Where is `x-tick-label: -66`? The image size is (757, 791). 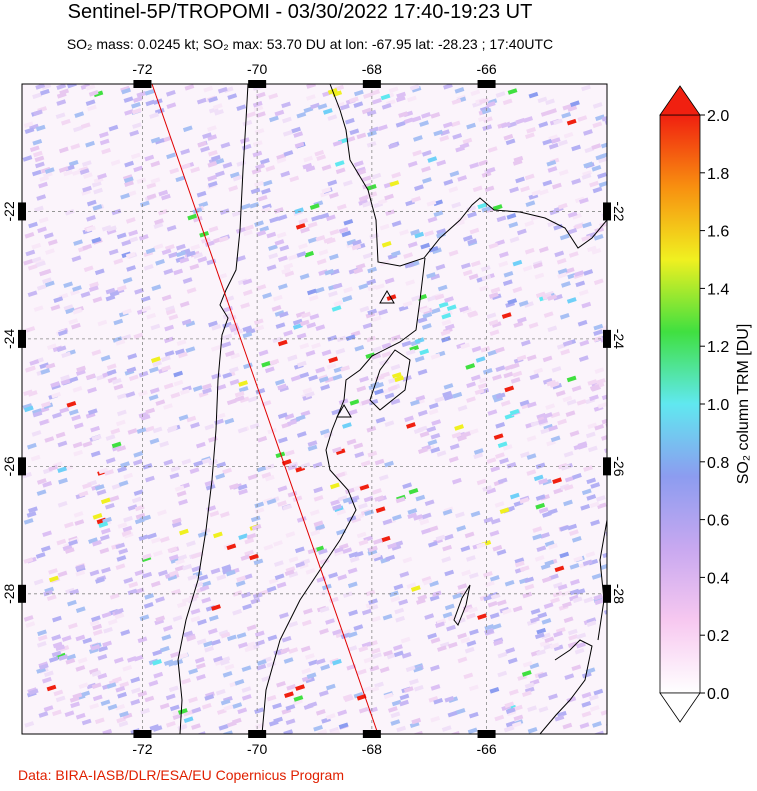 x-tick-label: -66 is located at coordinates (486, 69).